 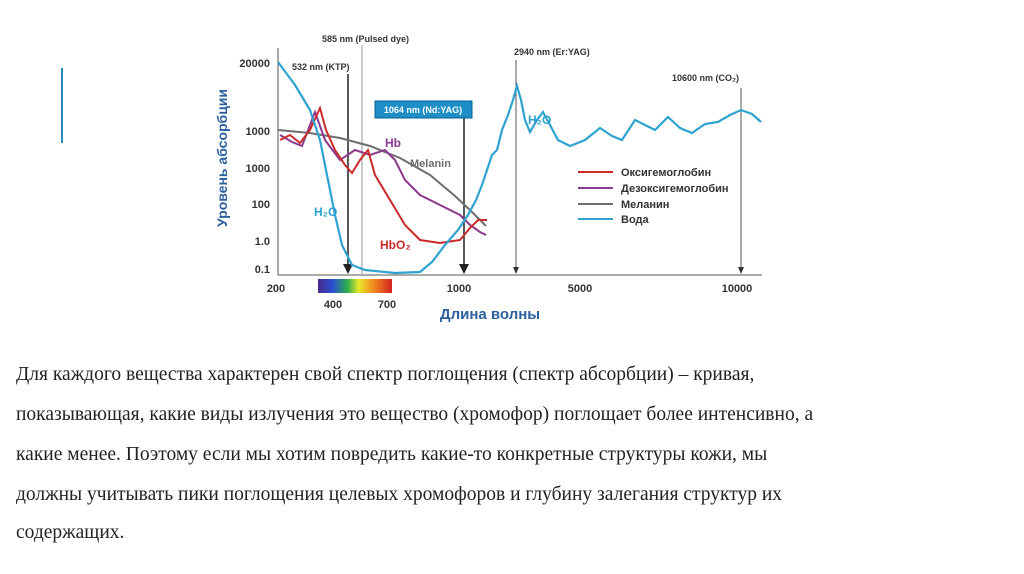 I want to click on y-tick-label: 0.1, so click(x=262, y=270).